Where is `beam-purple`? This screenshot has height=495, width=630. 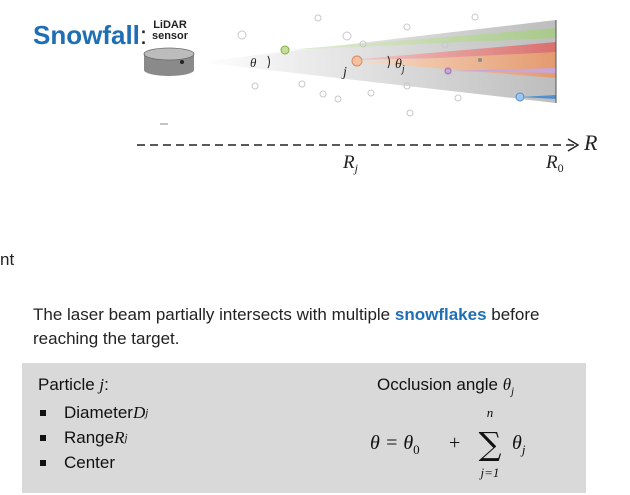
beam-purple is located at coordinates (502, 70).